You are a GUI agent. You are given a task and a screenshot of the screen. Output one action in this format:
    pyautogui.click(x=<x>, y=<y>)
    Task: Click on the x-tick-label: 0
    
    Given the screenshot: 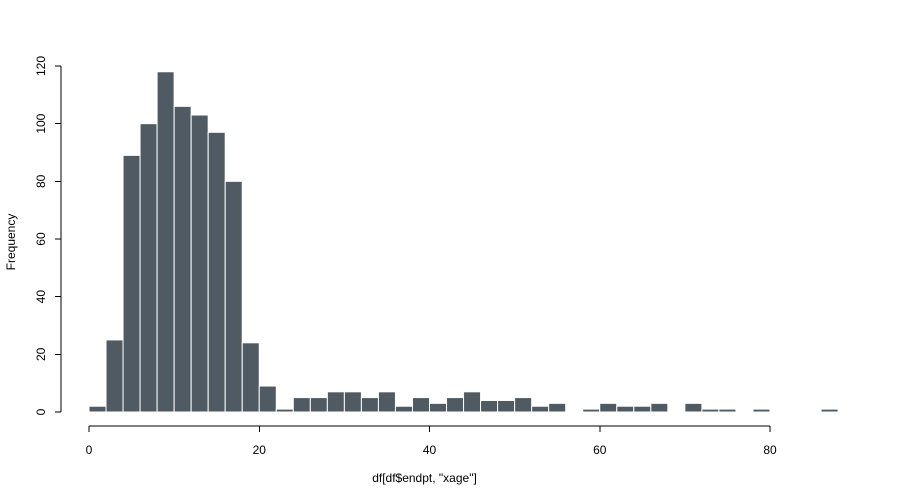 What is the action you would take?
    pyautogui.click(x=89, y=450)
    